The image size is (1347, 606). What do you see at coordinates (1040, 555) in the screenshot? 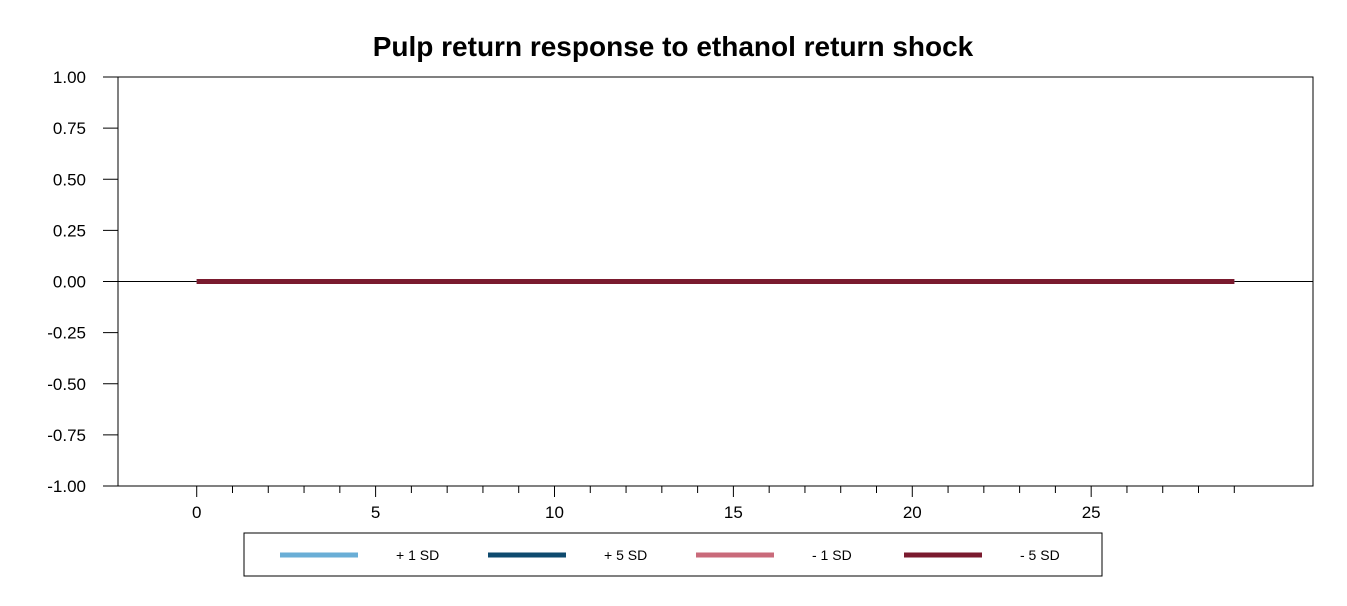
I see `legend-label: - 5 SD` at bounding box center [1040, 555].